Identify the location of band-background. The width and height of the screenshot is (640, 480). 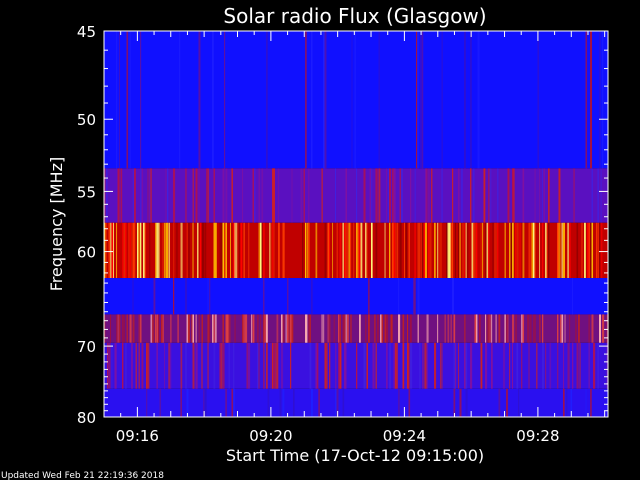
(356, 328).